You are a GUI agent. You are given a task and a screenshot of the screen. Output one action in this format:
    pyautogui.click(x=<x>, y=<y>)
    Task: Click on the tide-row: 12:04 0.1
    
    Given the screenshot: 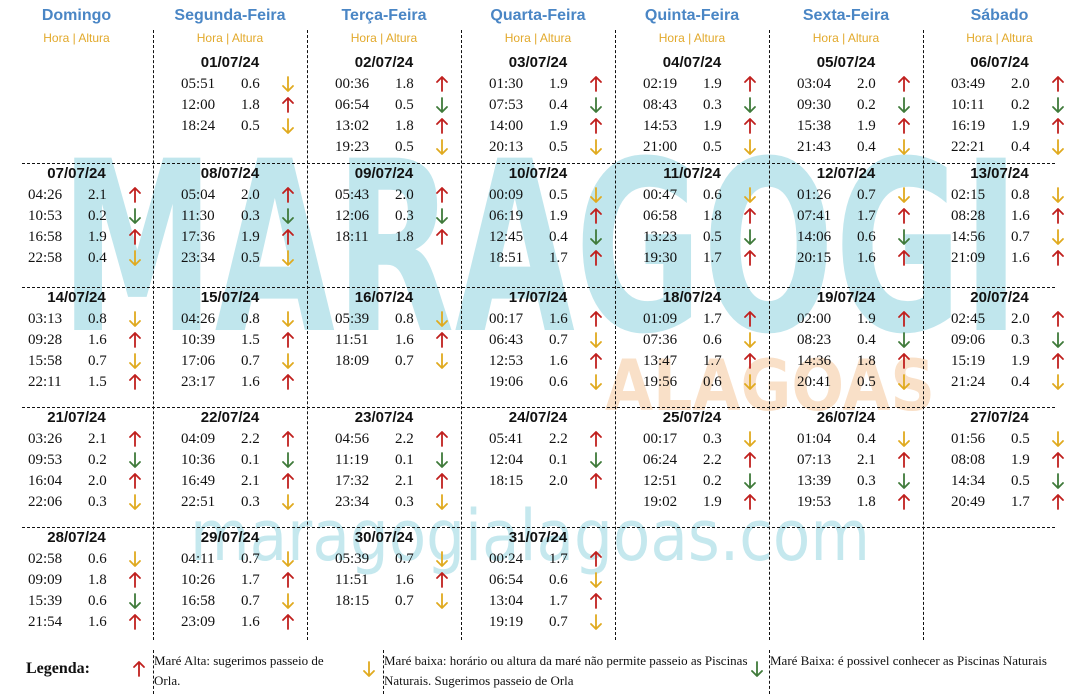 What is the action you would take?
    pyautogui.click(x=538, y=460)
    